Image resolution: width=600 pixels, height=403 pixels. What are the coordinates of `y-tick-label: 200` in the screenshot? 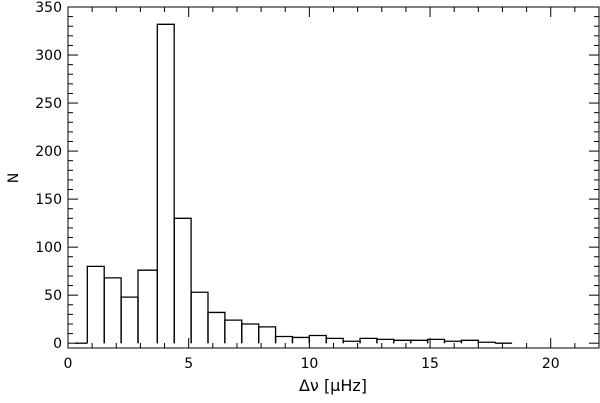 It's located at (48, 152).